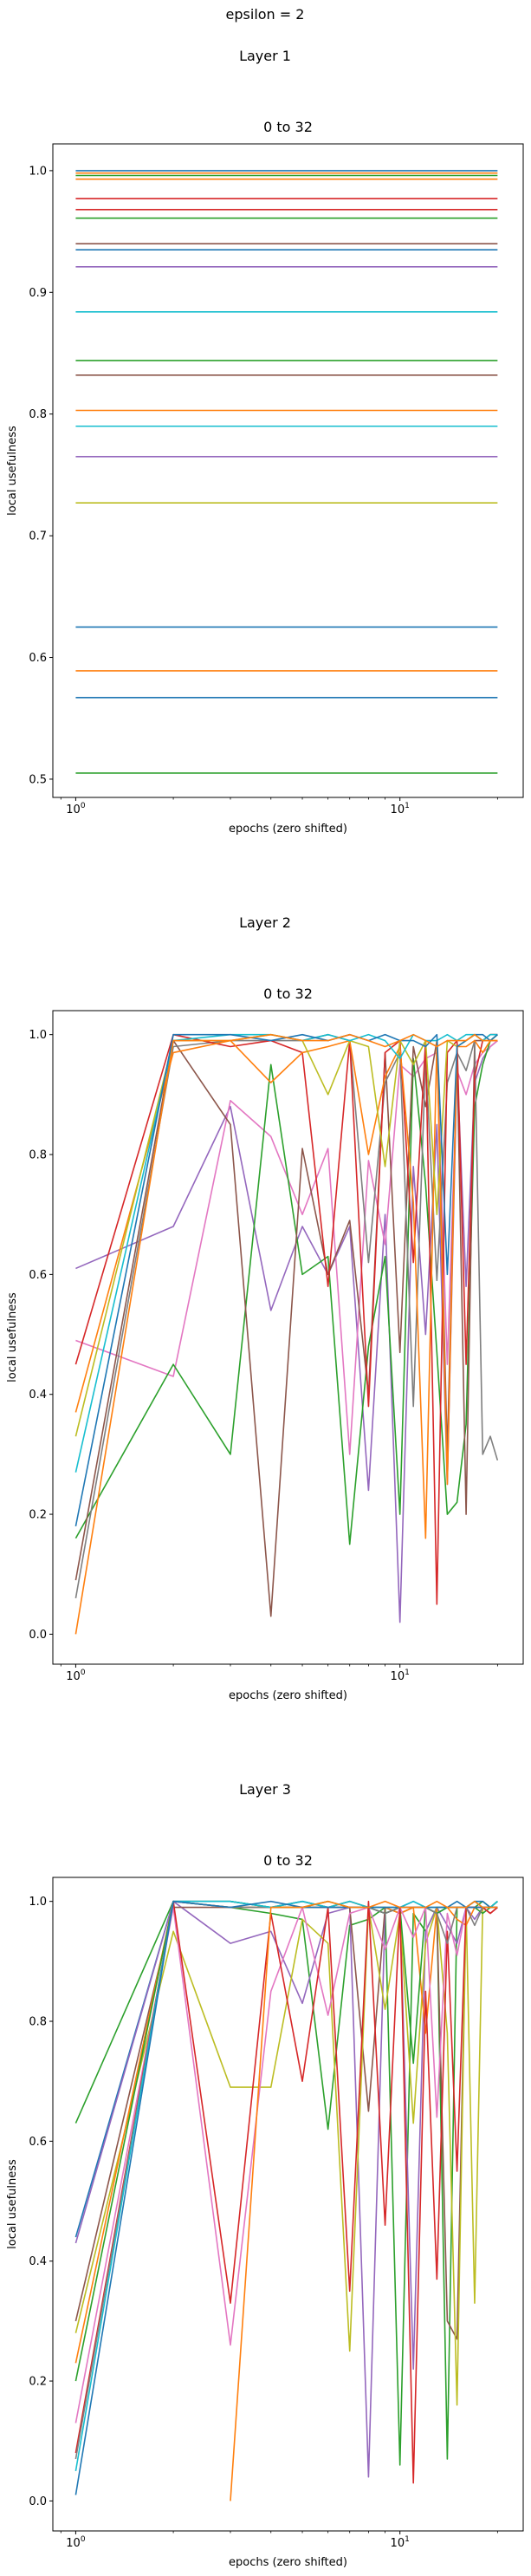  What do you see at coordinates (38, 779) in the screenshot?
I see `y-tick-label: 0.5` at bounding box center [38, 779].